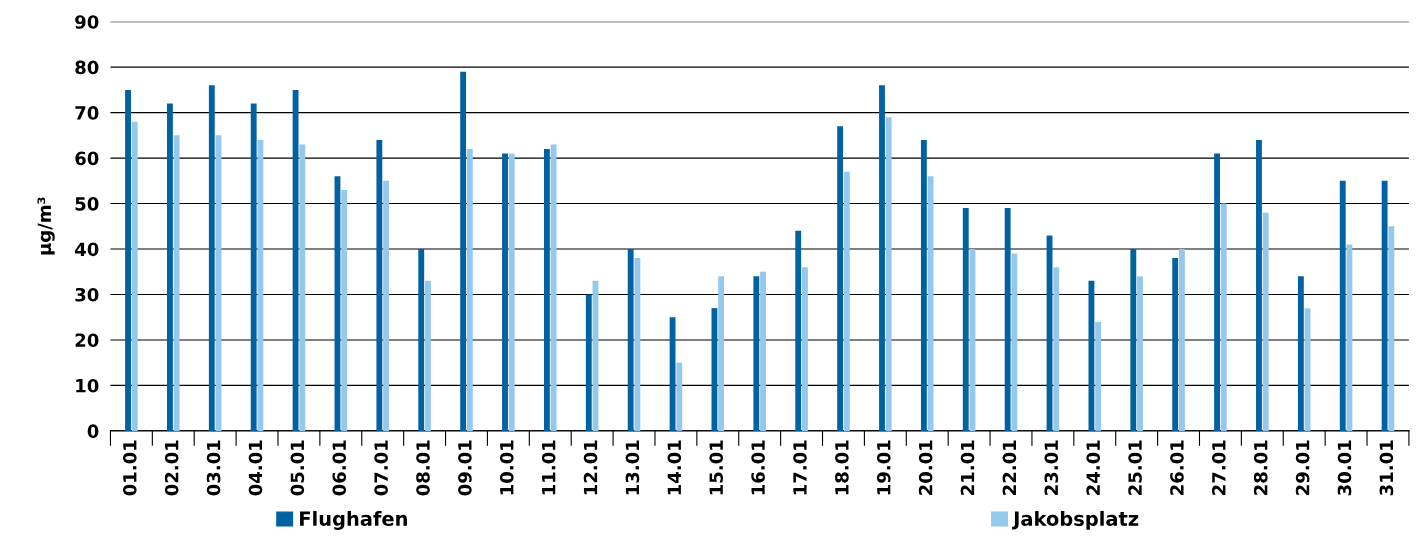 The width and height of the screenshot is (1416, 542). Describe the element at coordinates (758, 467) in the screenshot. I see `x-tick-label: 16.01` at that location.